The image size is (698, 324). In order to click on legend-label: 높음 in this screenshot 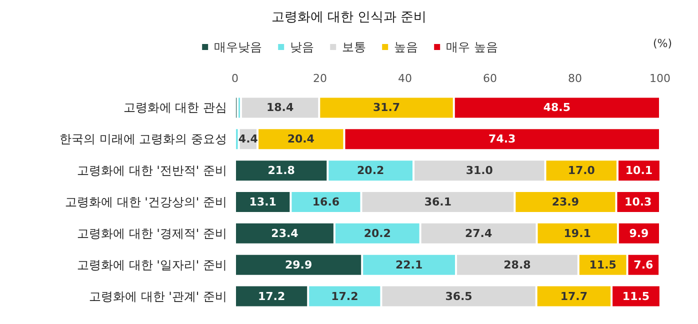, I will do `click(406, 47)`.